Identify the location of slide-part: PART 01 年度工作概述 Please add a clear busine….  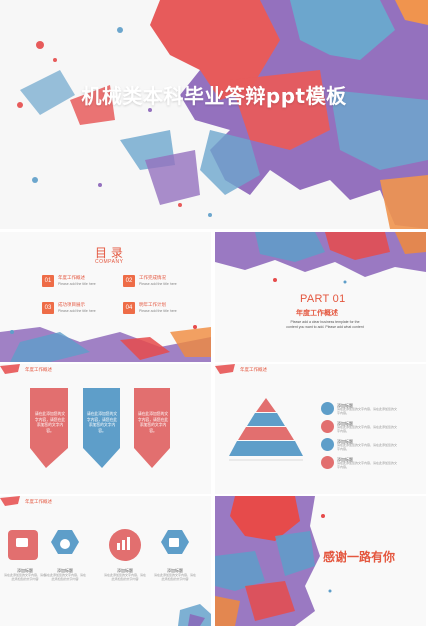
(320, 297).